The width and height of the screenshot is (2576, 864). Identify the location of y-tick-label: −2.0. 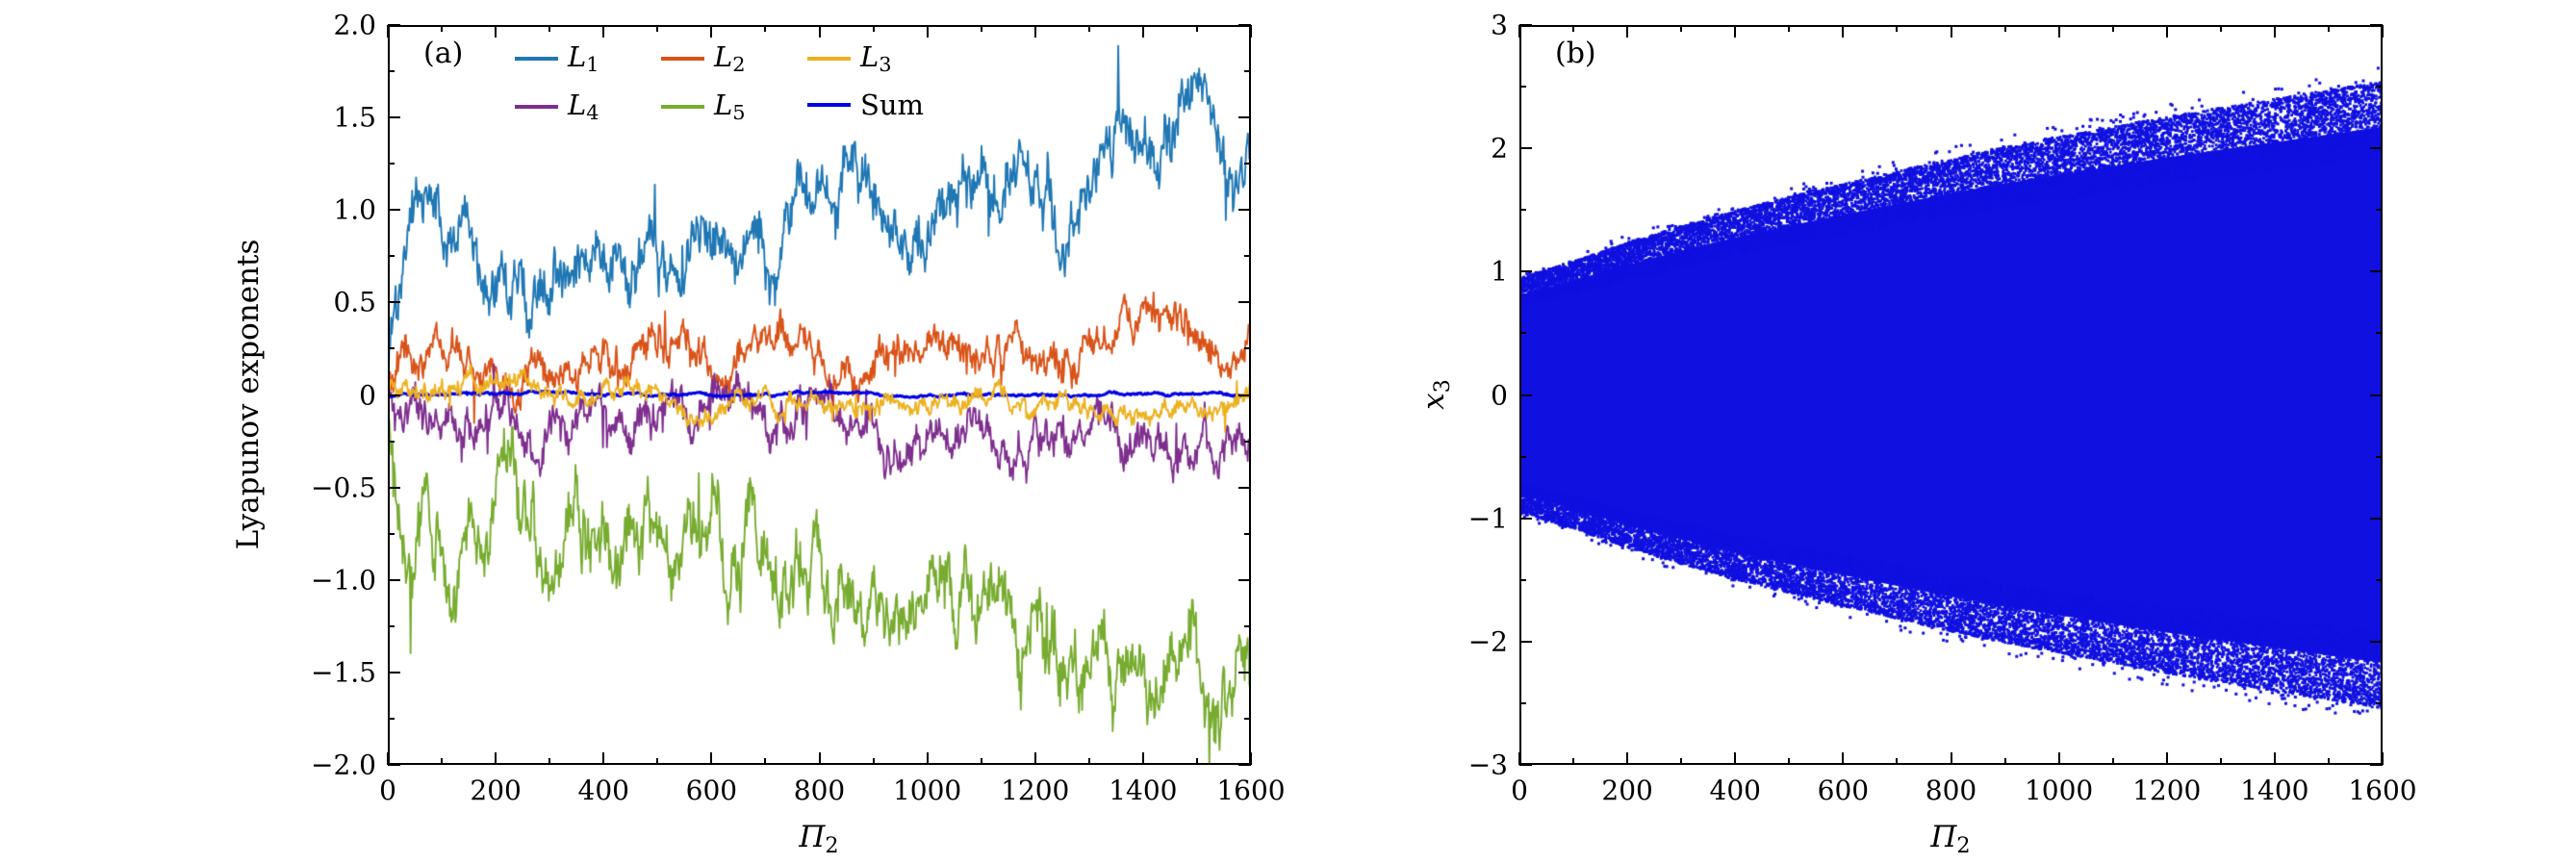
(343, 765).